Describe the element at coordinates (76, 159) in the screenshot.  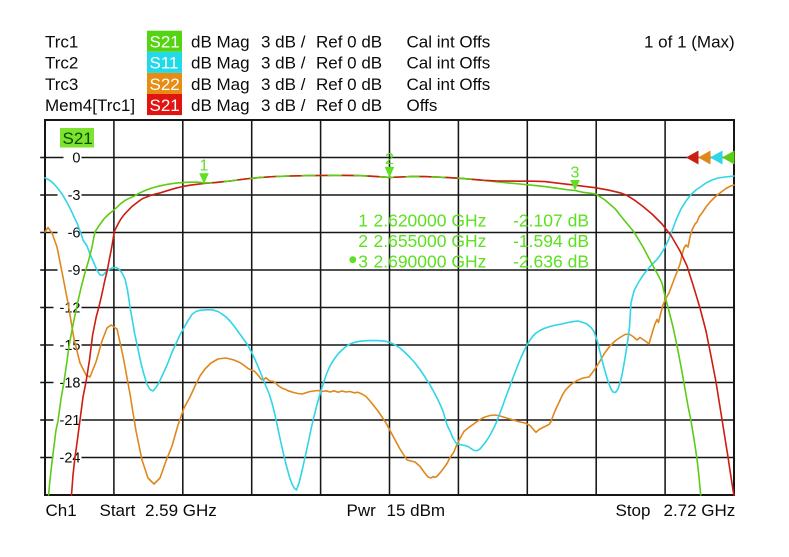
I see `svg-text: 0` at that location.